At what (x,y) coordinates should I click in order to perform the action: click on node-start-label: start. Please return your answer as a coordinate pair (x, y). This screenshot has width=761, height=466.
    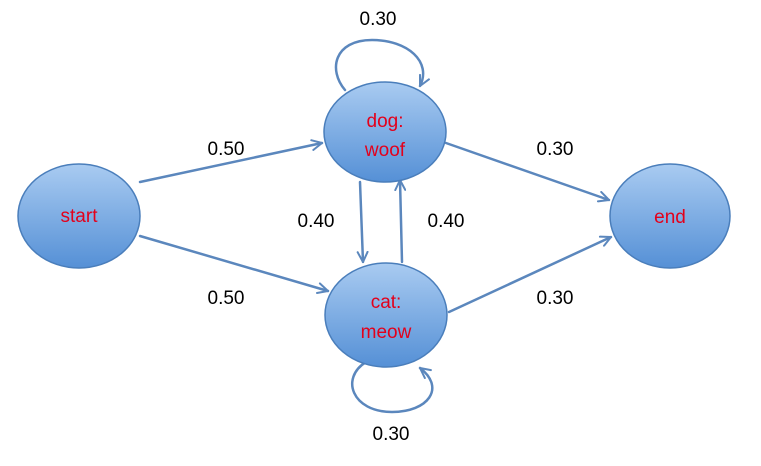
    Looking at the image, I should click on (80, 216).